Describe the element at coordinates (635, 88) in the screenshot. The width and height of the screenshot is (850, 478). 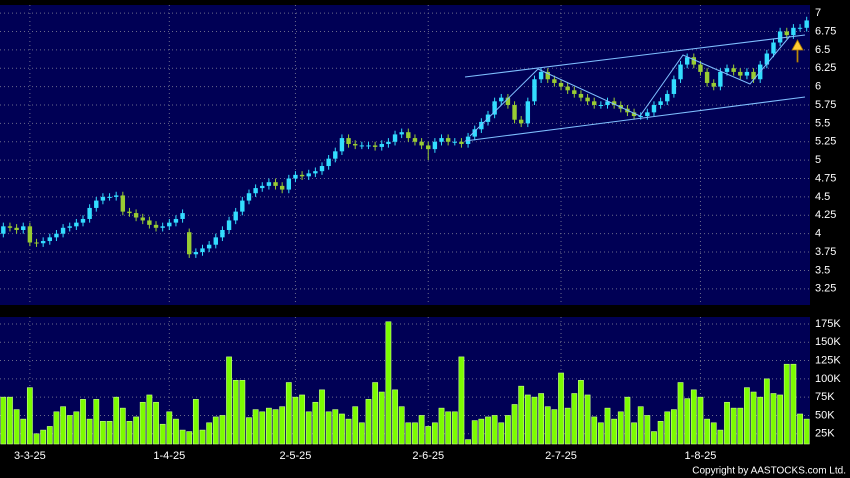
I see `annotations` at that location.